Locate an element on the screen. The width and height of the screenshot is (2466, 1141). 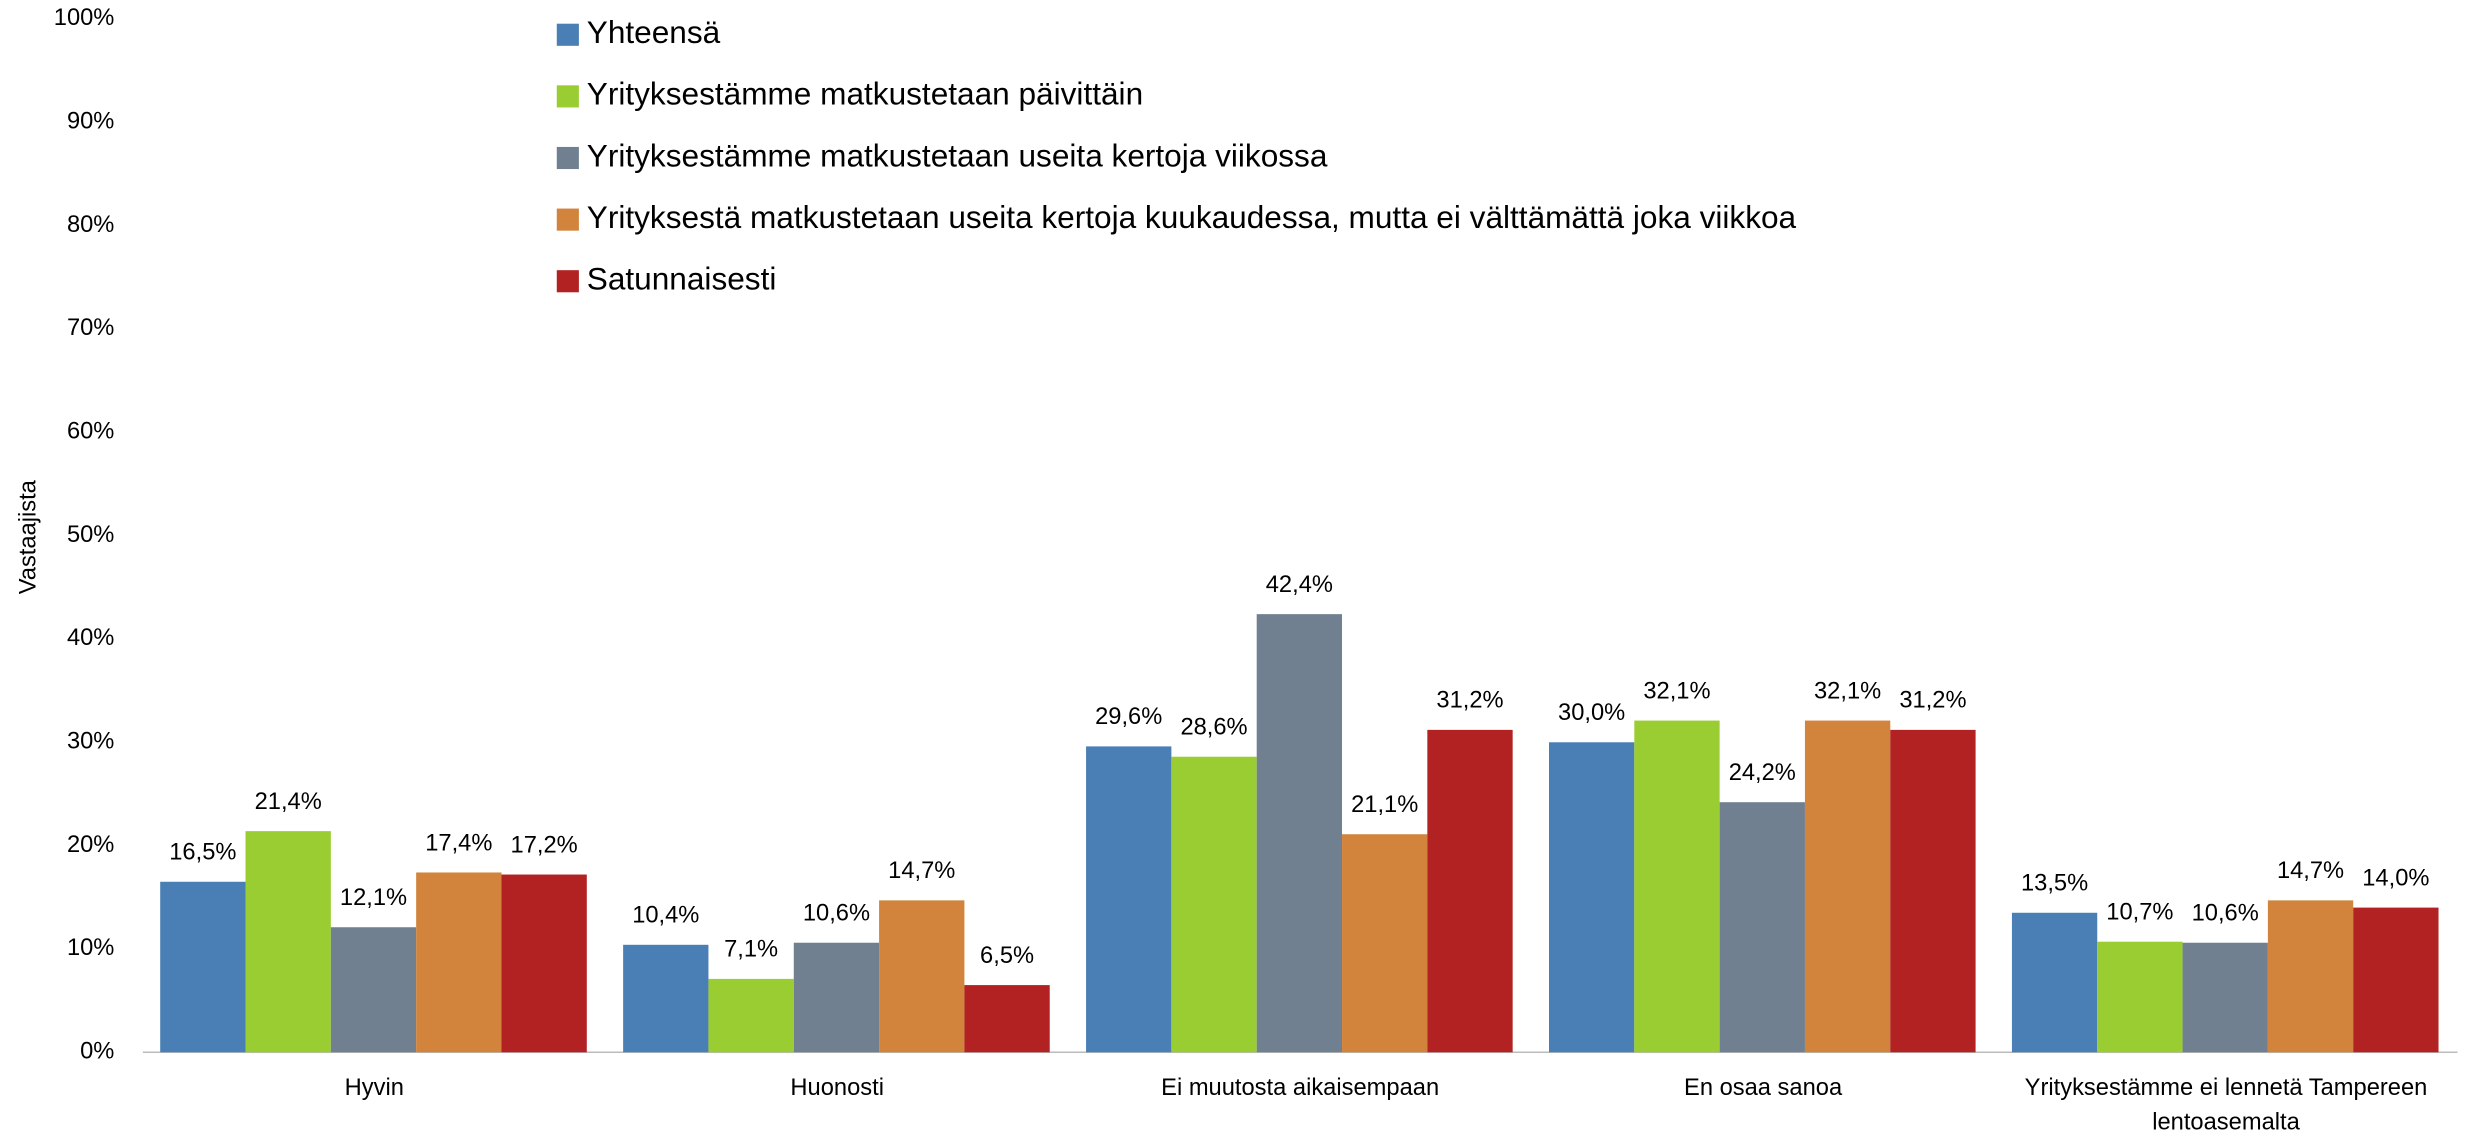
y-tick-label: 10% is located at coordinates (90, 948).